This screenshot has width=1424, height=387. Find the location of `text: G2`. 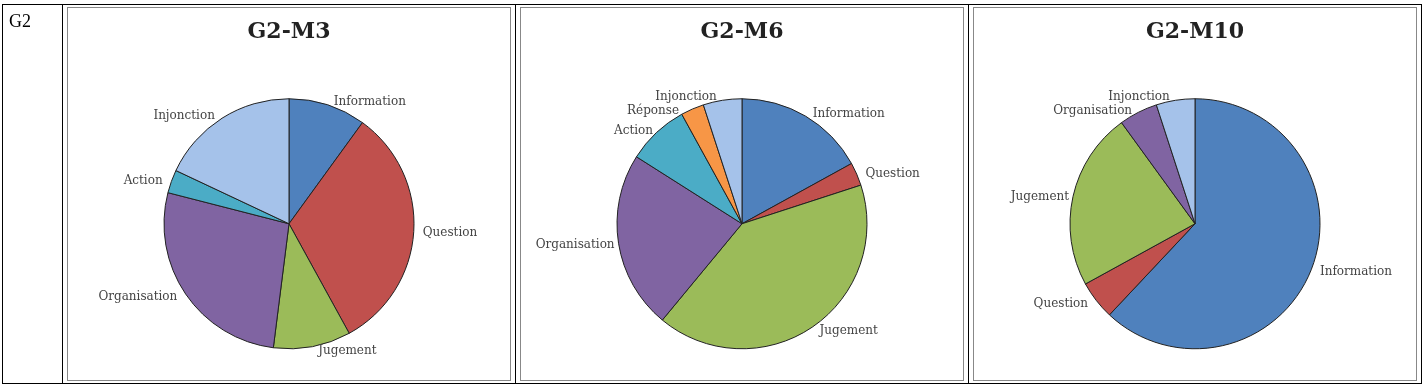

text: G2 is located at coordinates (20, 21).